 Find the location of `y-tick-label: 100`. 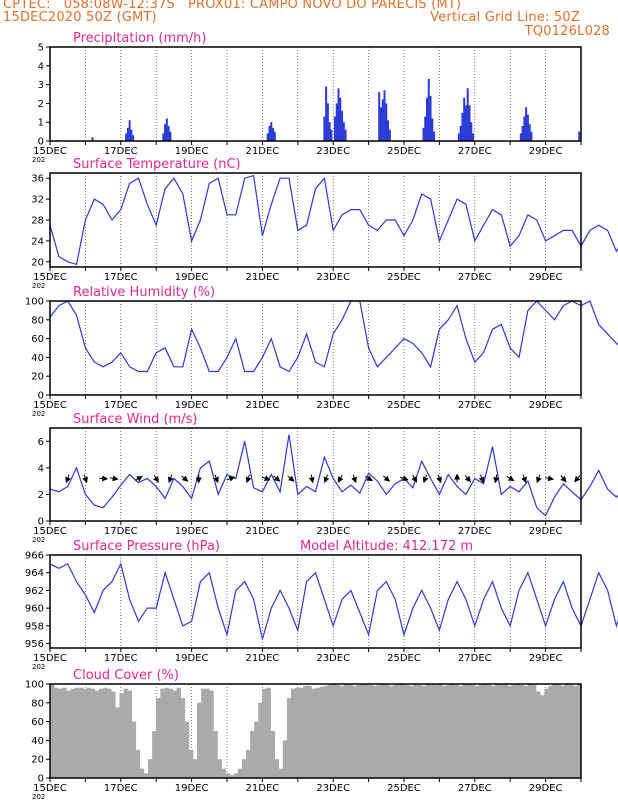

y-tick-label: 100 is located at coordinates (34, 685).